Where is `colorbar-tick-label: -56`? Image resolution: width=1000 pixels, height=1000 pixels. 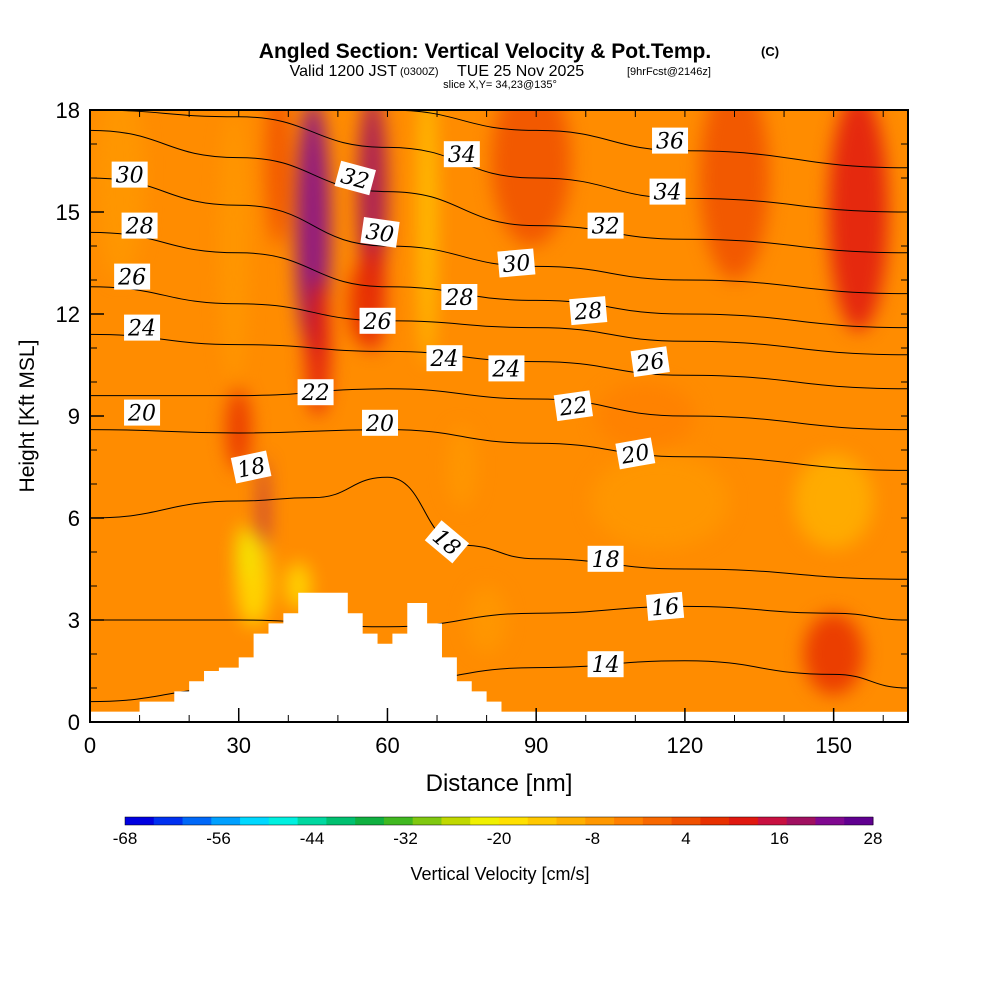
colorbar-tick-label: -56 is located at coordinates (218, 838).